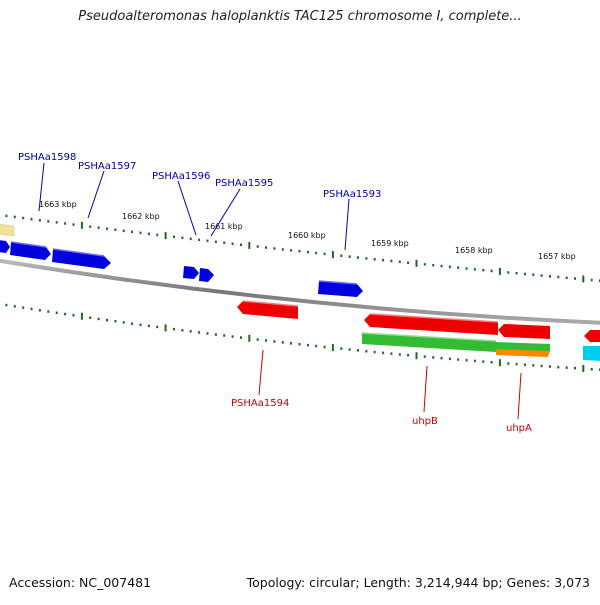 The image size is (600, 605). I want to click on gene-pshaa1597, so click(81, 259).